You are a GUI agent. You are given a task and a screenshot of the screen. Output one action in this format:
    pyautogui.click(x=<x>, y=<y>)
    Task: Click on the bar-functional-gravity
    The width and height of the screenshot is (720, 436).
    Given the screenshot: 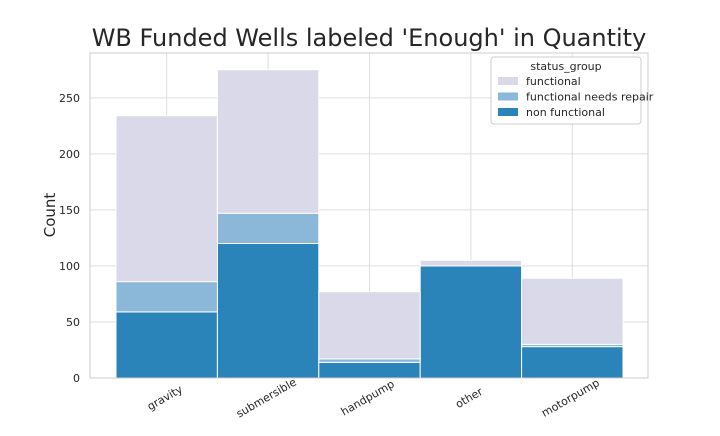 What is the action you would take?
    pyautogui.click(x=166, y=199)
    